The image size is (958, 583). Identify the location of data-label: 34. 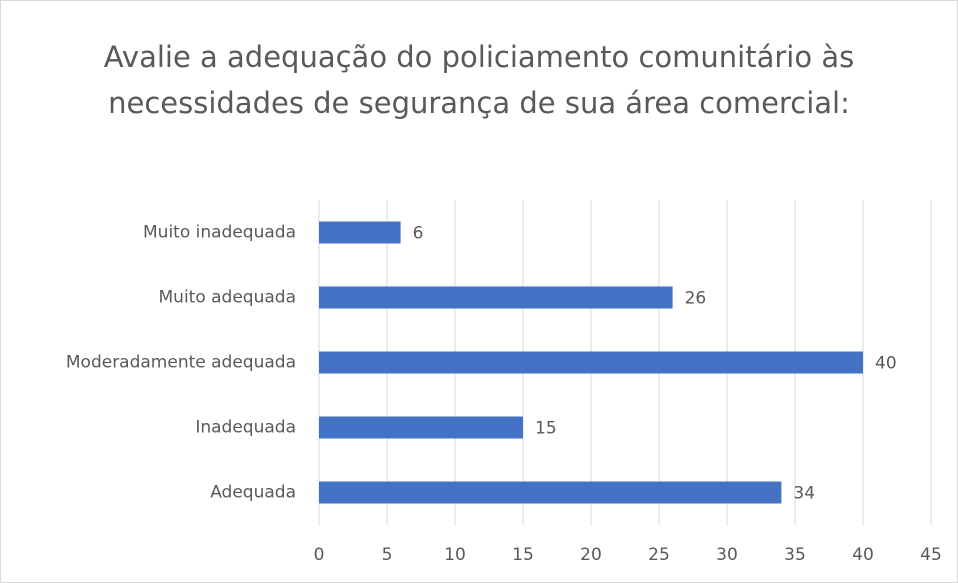
(804, 494).